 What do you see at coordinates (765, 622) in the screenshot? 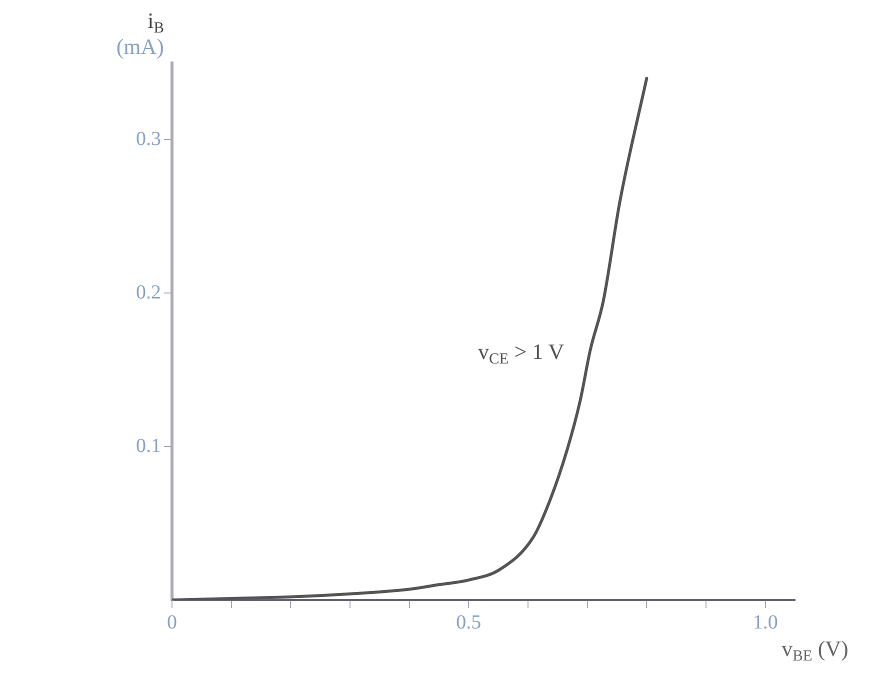
I see `x-tick-label: 1.0` at bounding box center [765, 622].